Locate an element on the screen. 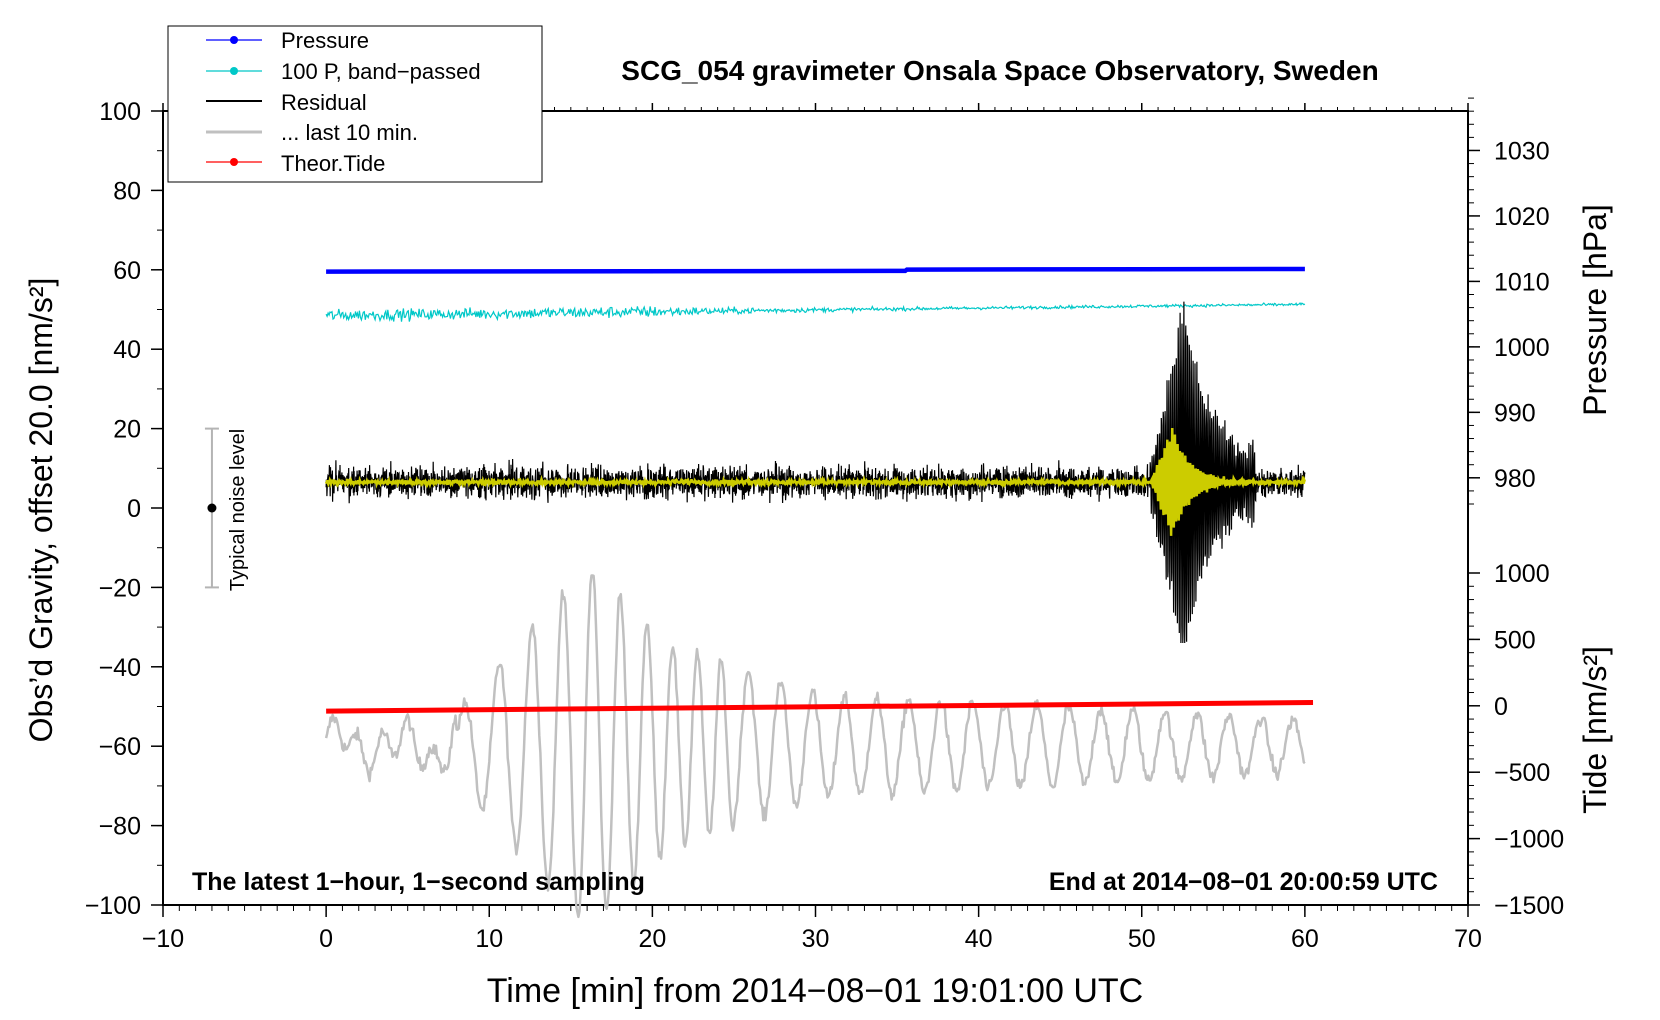 The image size is (1660, 1020). x-tick-label: −10 is located at coordinates (163, 939).